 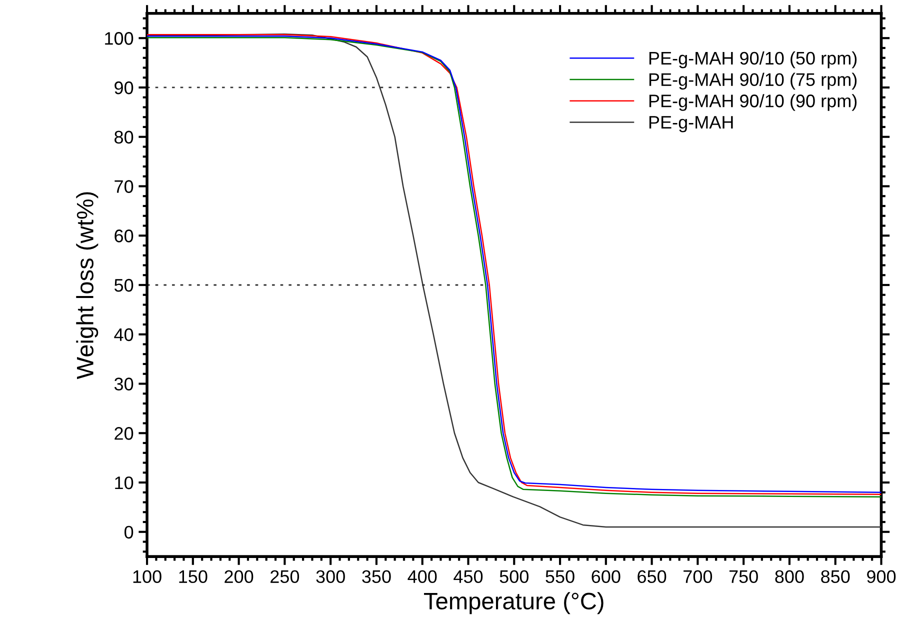 What do you see at coordinates (124, 236) in the screenshot?
I see `y-tick-label: 60` at bounding box center [124, 236].